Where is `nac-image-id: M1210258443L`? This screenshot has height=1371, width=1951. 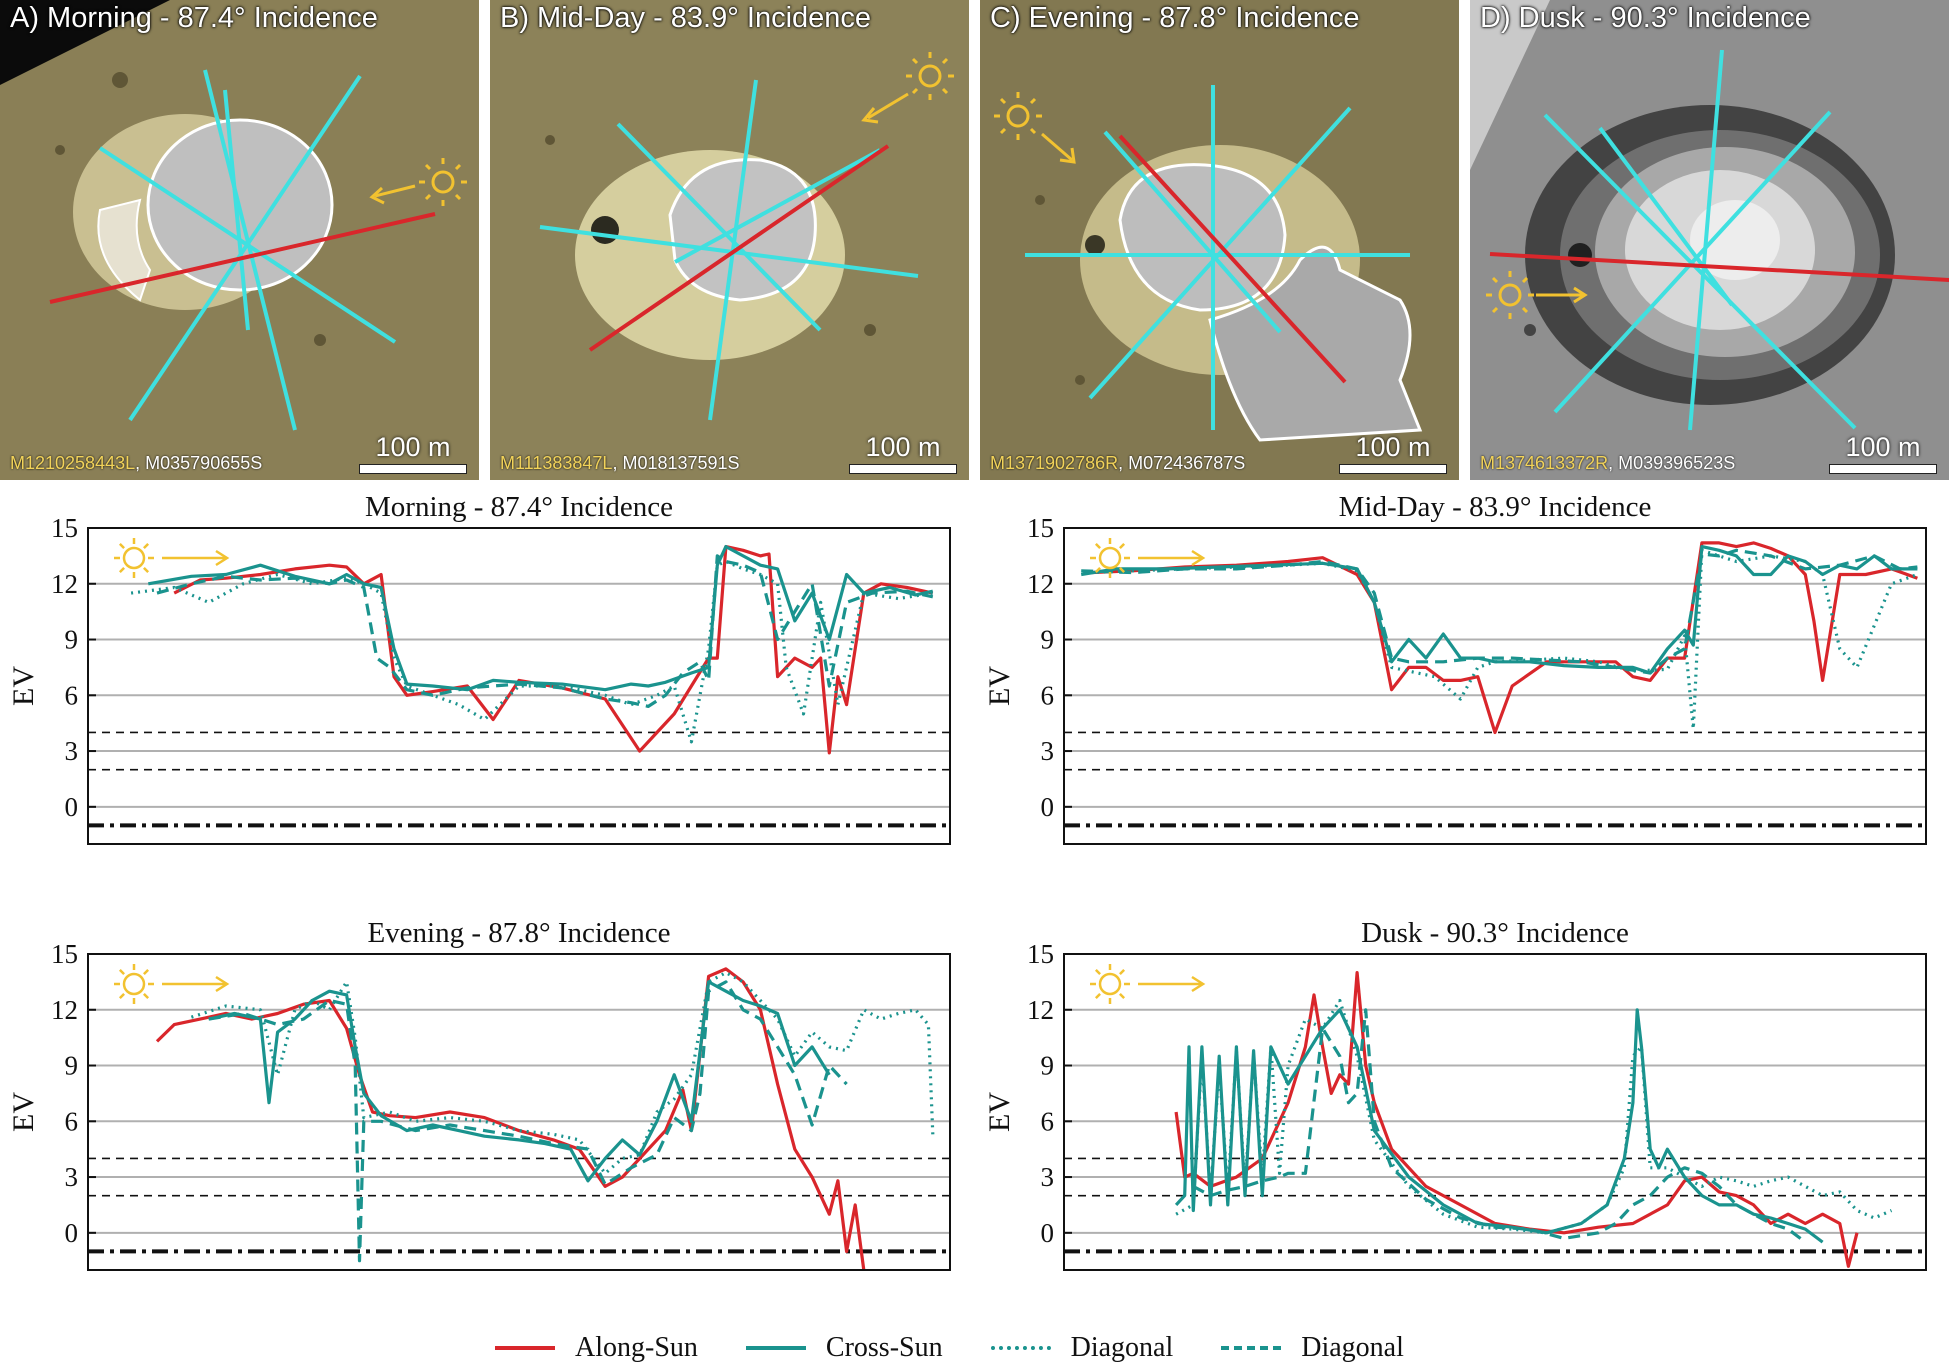
nac-image-id: M1210258443L is located at coordinates (73, 463).